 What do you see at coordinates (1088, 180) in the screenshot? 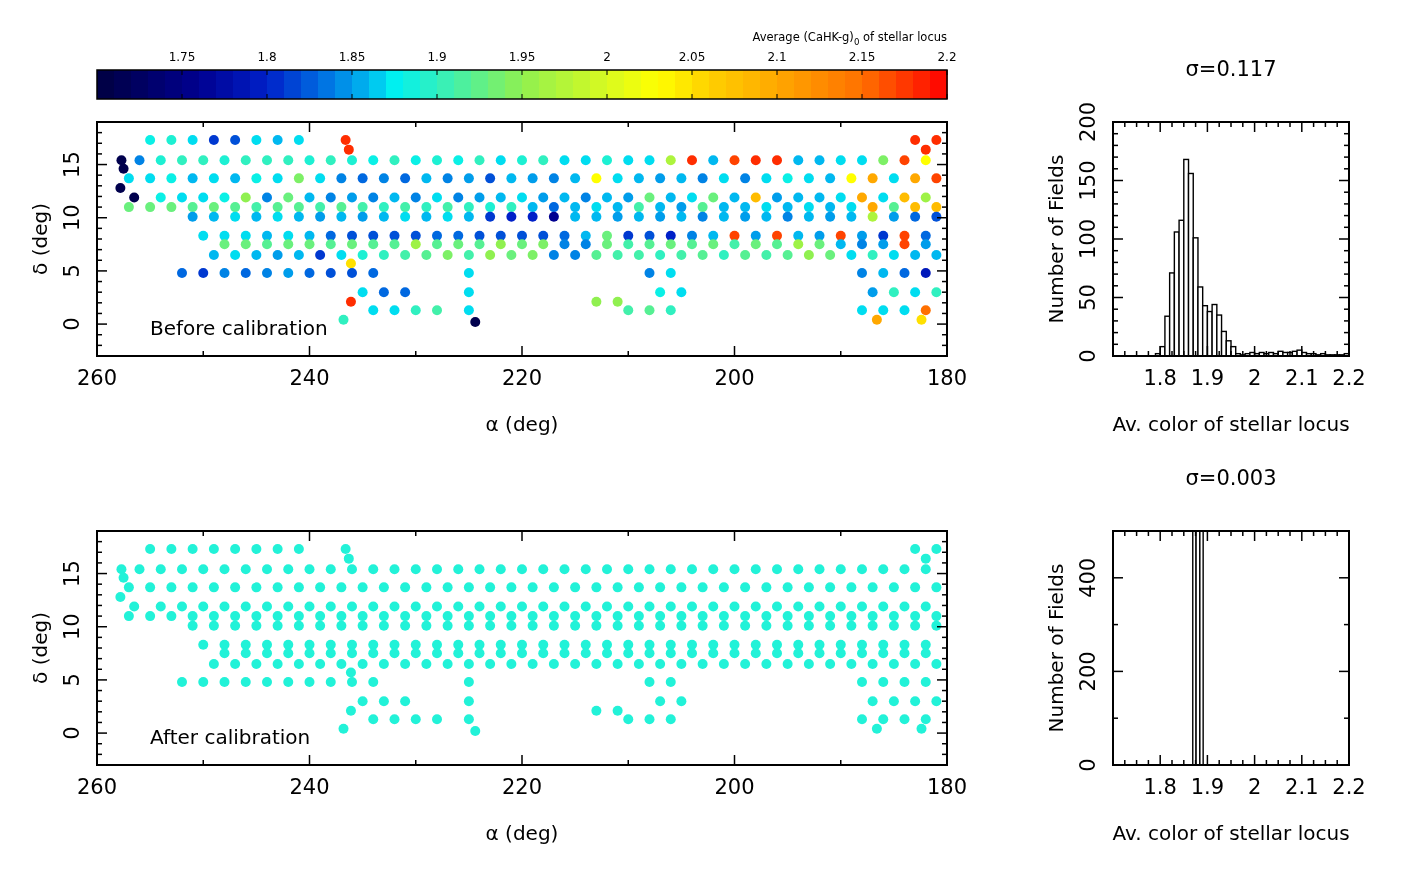
I see `y-tick-label: 150` at bounding box center [1088, 180].